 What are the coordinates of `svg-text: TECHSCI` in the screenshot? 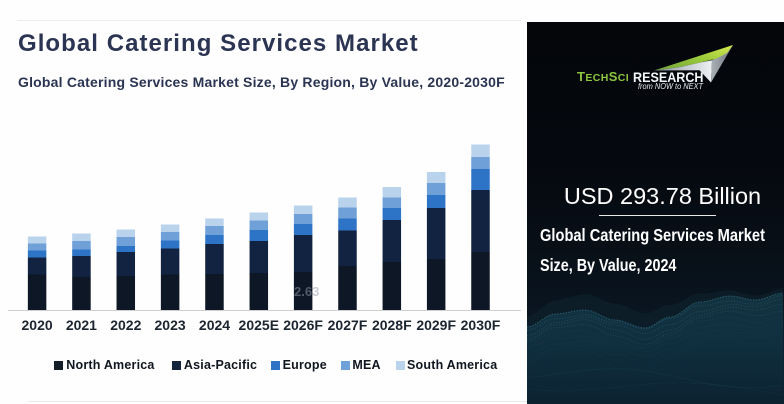 It's located at (603, 76).